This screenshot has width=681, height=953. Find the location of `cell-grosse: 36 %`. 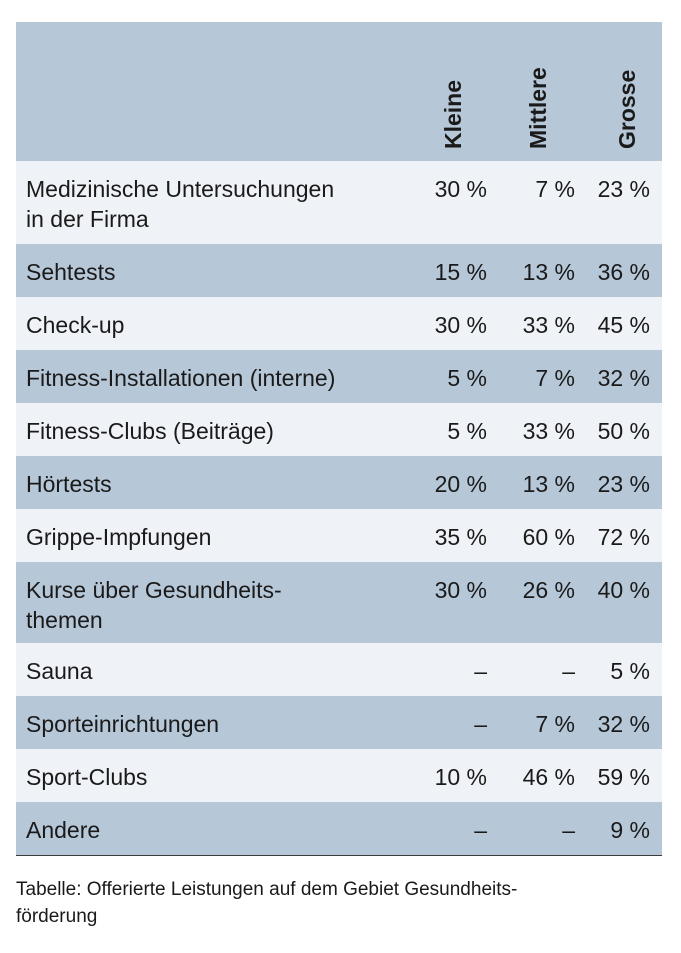

cell-grosse: 36 % is located at coordinates (623, 272).